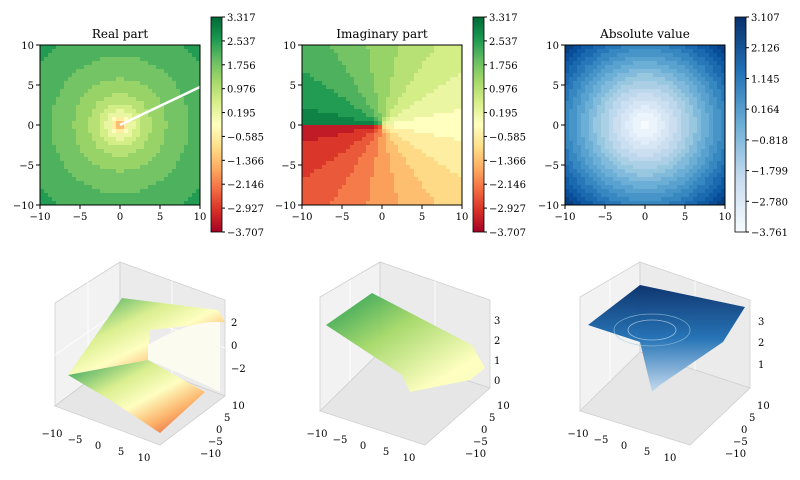 This screenshot has height=480, width=800. I want to click on colorbar-real, so click(216, 124).